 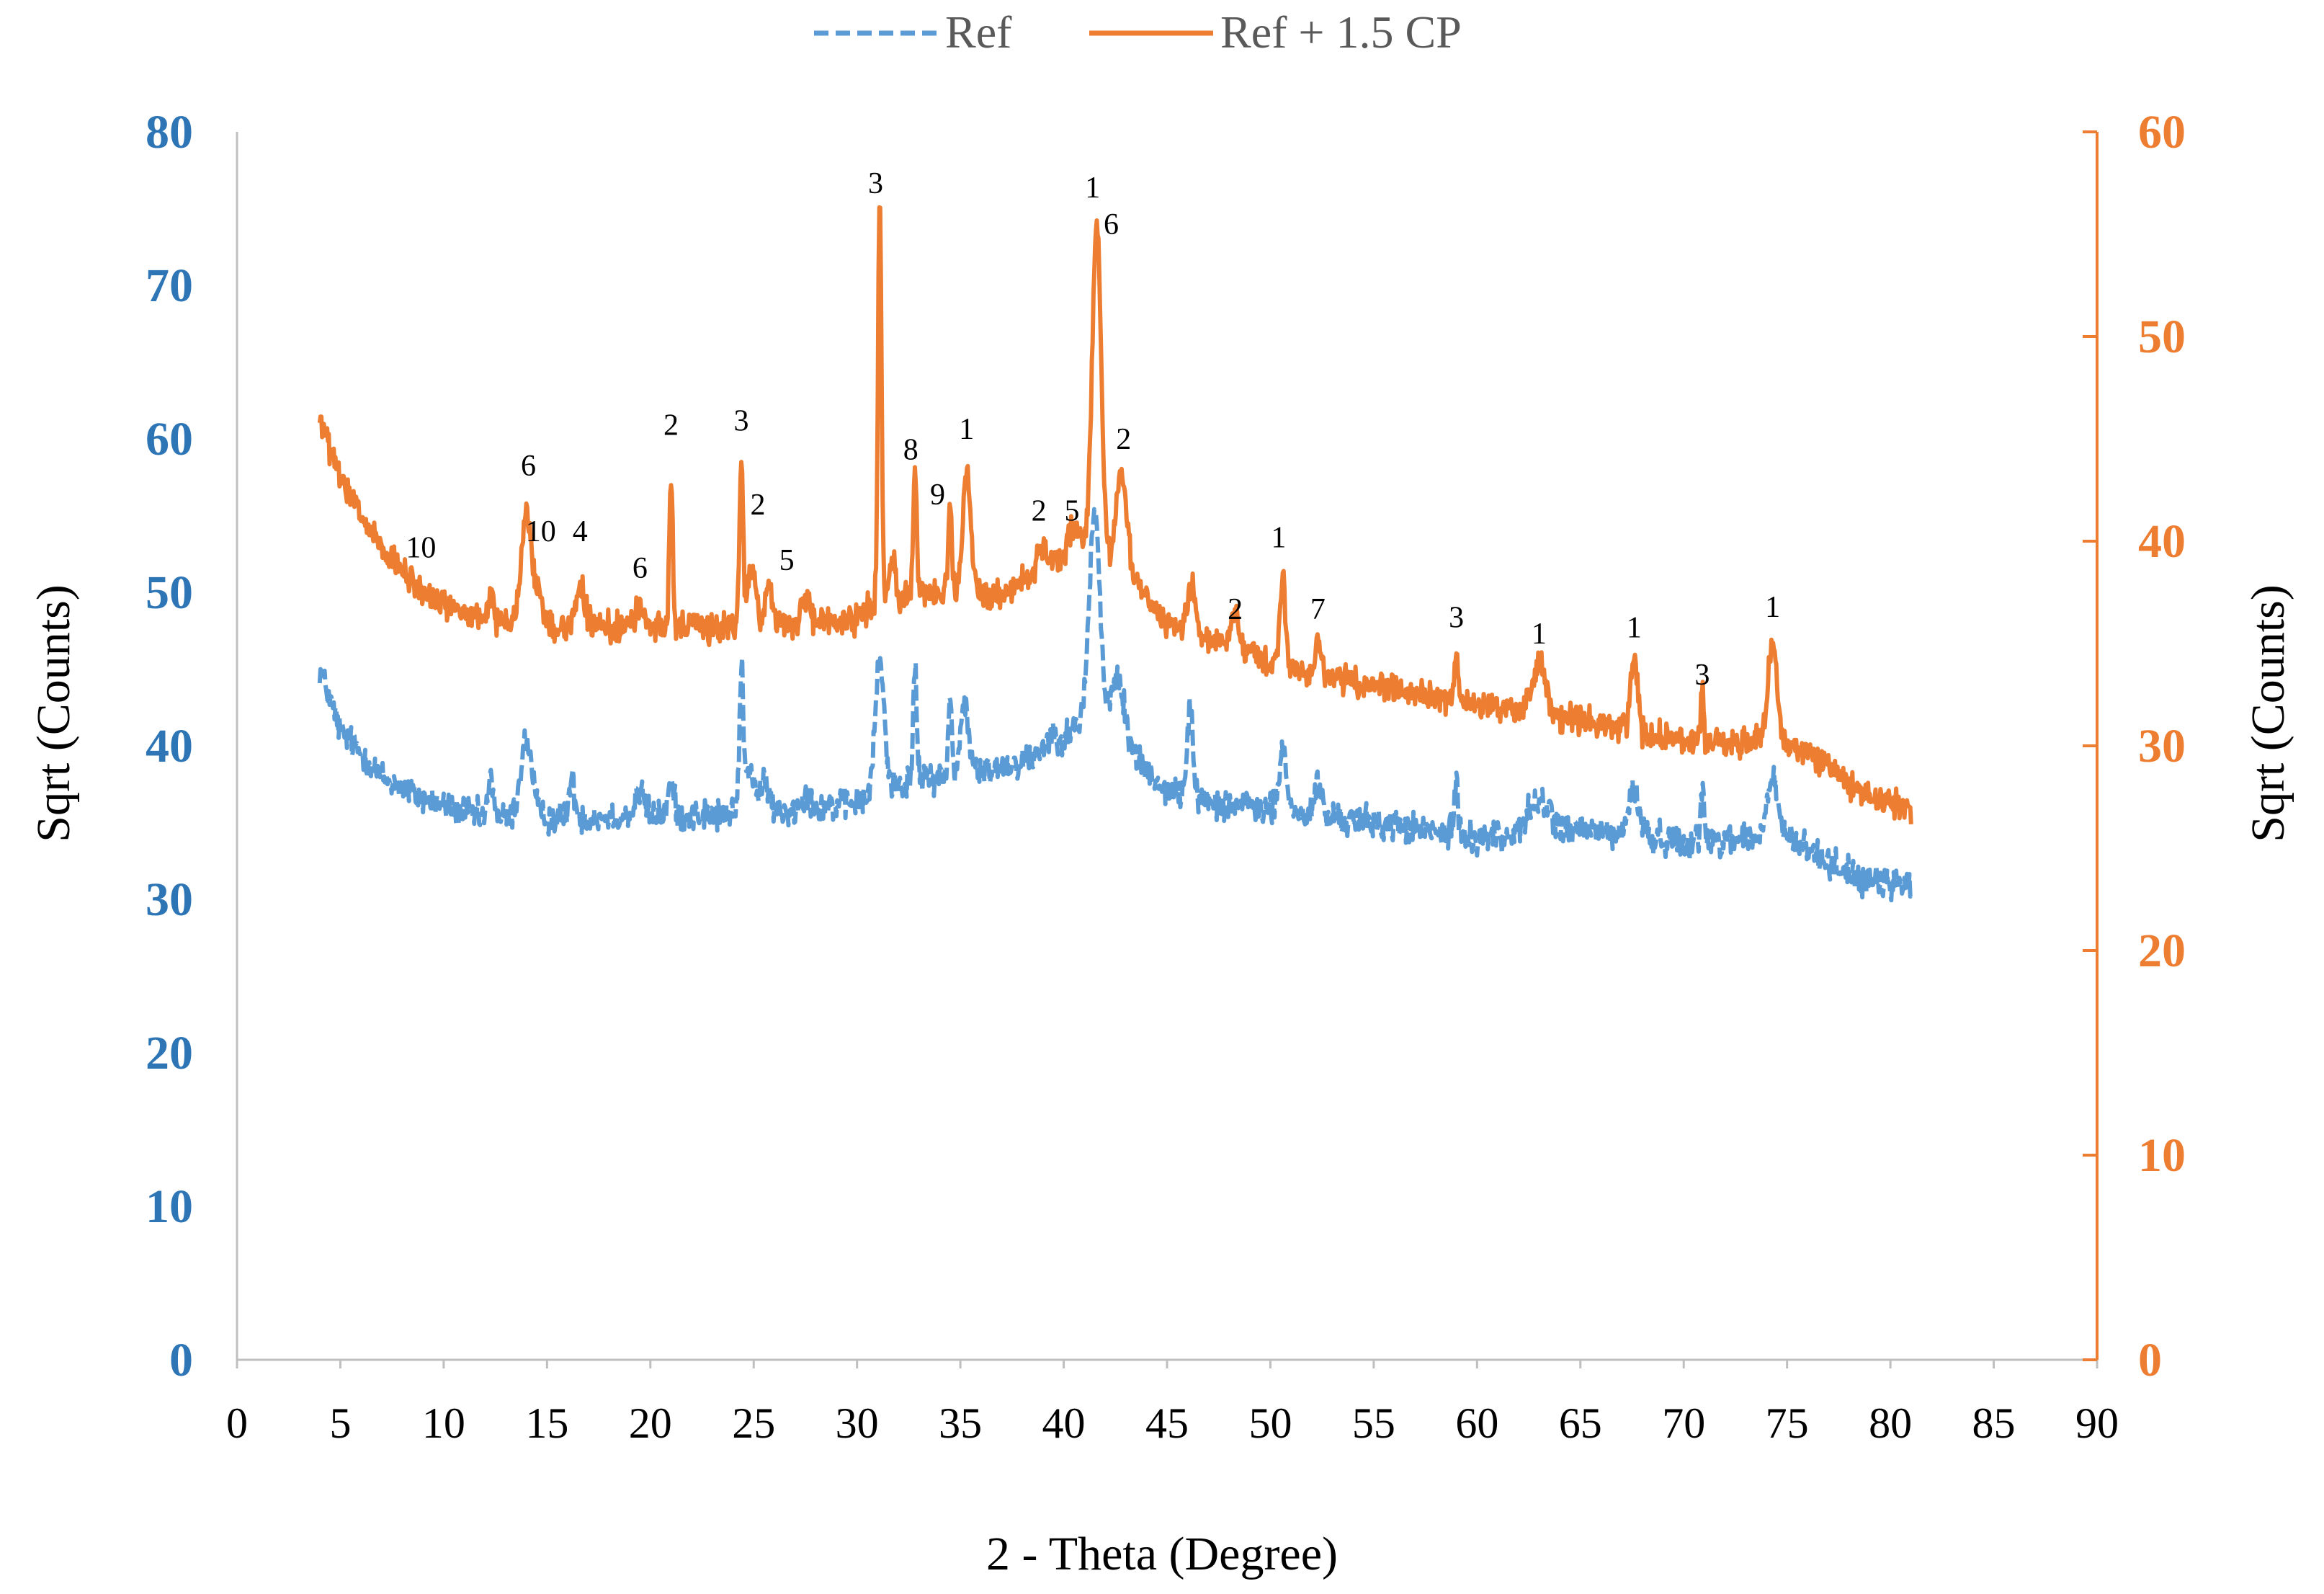 What do you see at coordinates (169, 592) in the screenshot?
I see `y-tick-label-left: 50` at bounding box center [169, 592].